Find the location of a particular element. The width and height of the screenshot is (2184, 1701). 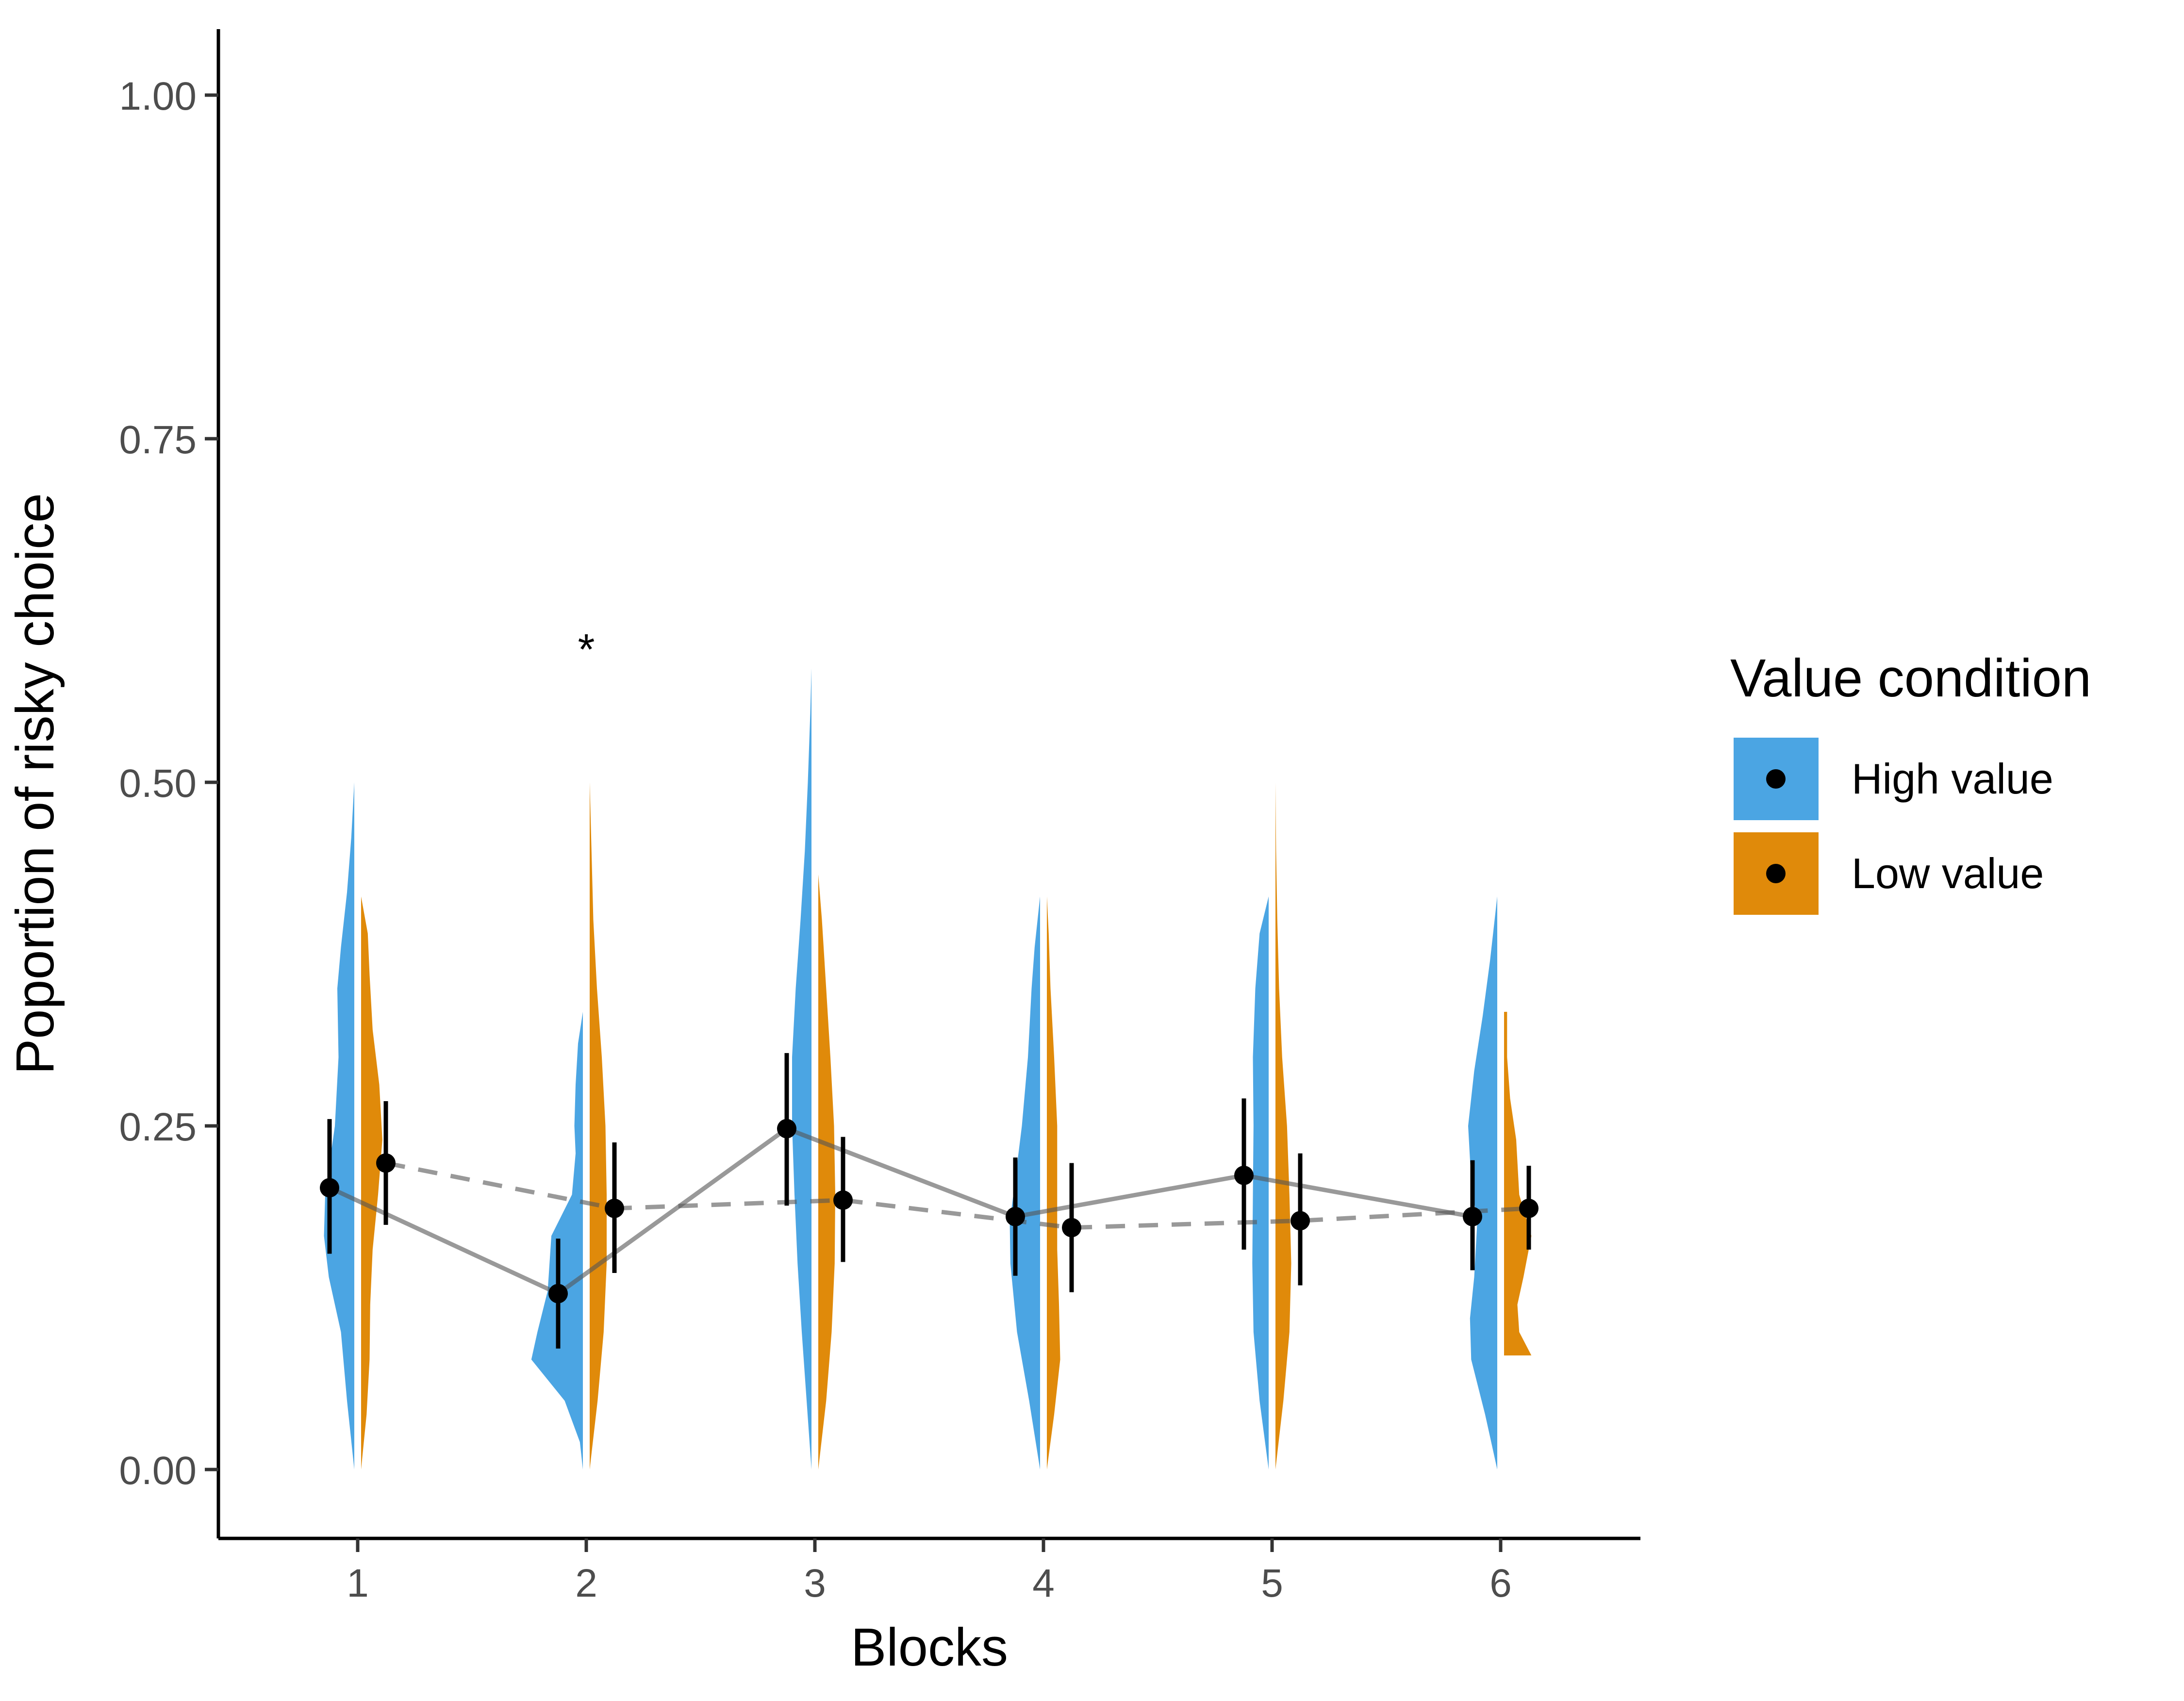

legend: Value condition High value Low value is located at coordinates (1910, 781).